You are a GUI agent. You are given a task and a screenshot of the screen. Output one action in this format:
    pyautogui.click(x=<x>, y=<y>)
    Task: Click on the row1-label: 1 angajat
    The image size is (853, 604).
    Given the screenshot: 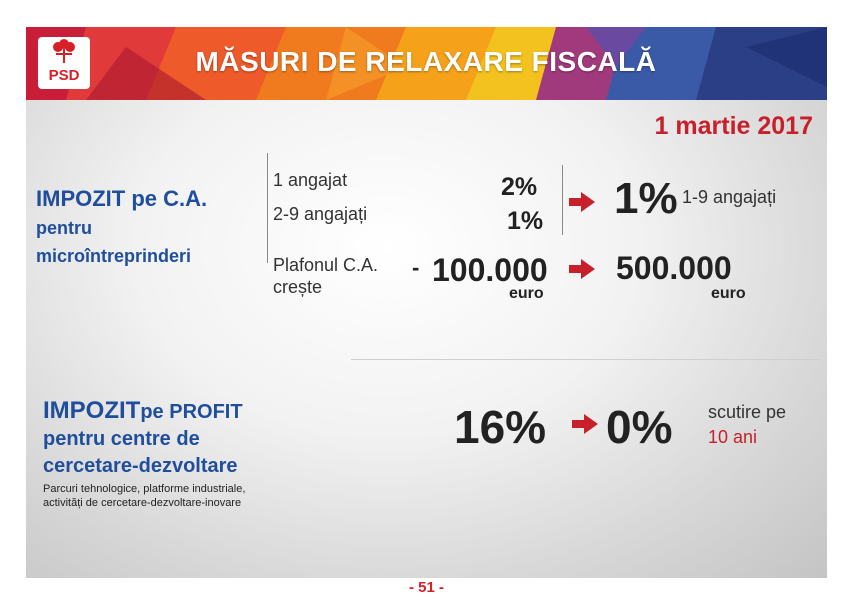 What is the action you would take?
    pyautogui.click(x=310, y=180)
    